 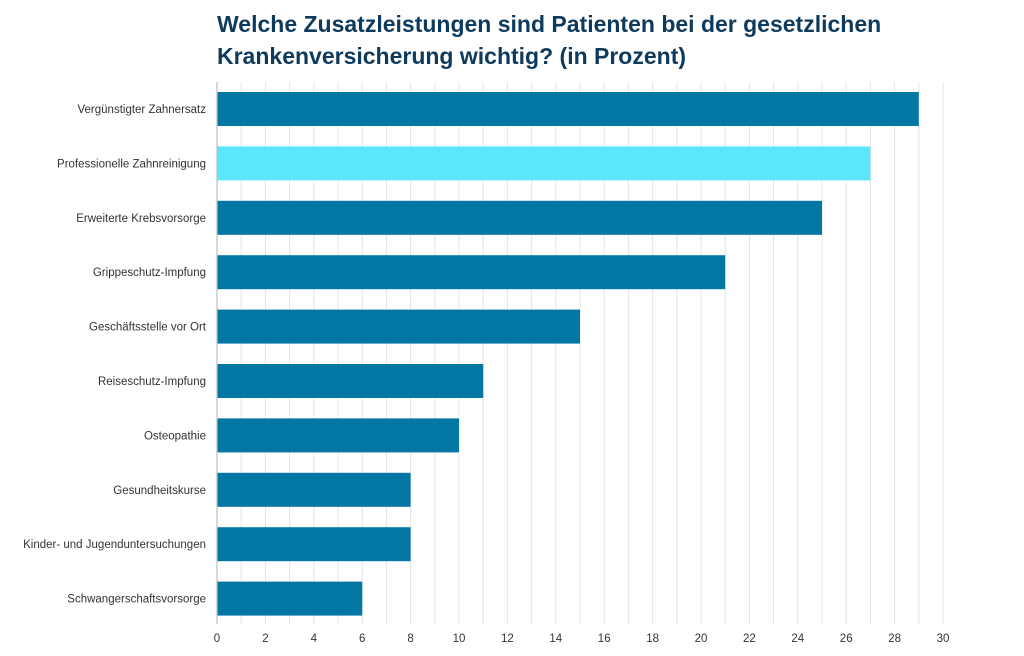 What do you see at coordinates (604, 639) in the screenshot?
I see `x-tick-label: 16` at bounding box center [604, 639].